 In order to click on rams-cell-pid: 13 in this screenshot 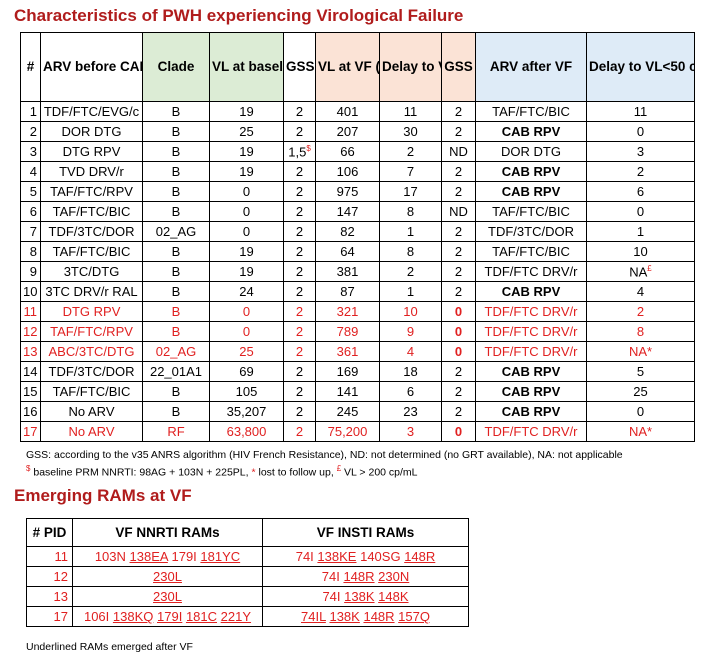, I will do `click(49, 596)`.